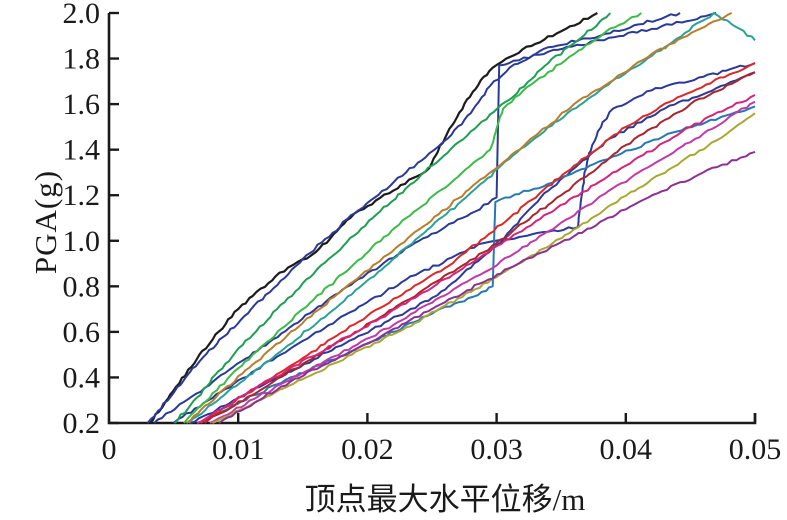 The image size is (787, 520). I want to click on y-tick-label: 0.2, so click(82, 423).